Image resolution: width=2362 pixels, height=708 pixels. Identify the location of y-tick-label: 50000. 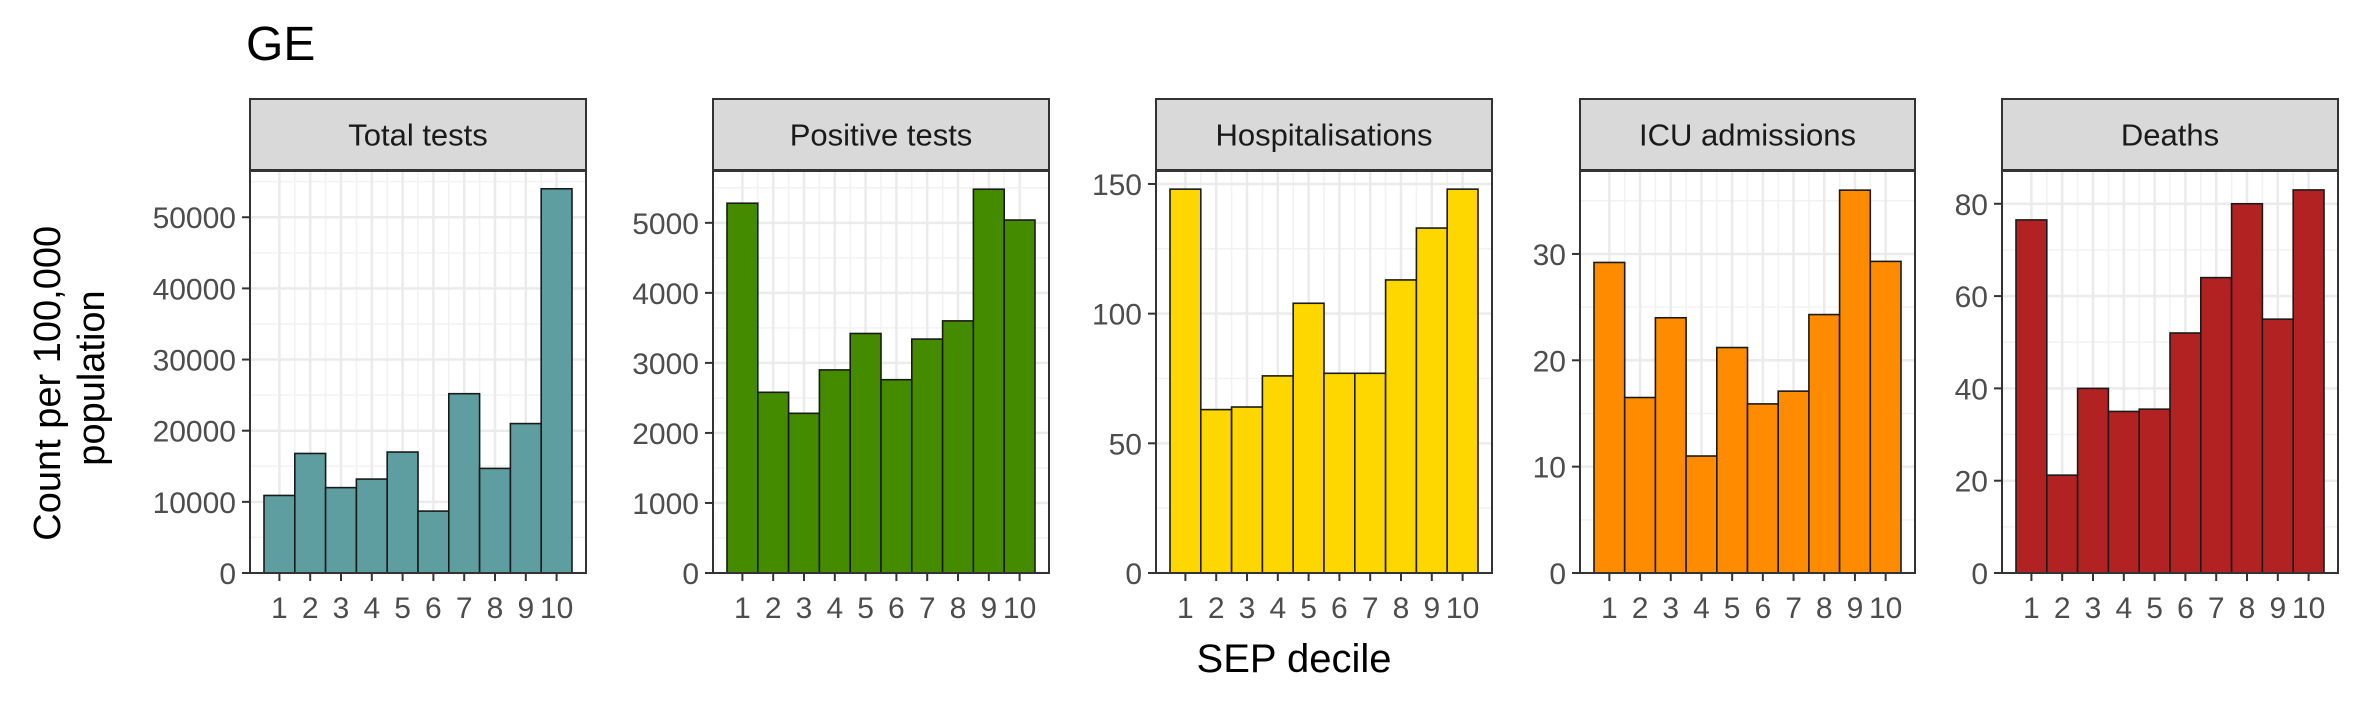
(194, 218).